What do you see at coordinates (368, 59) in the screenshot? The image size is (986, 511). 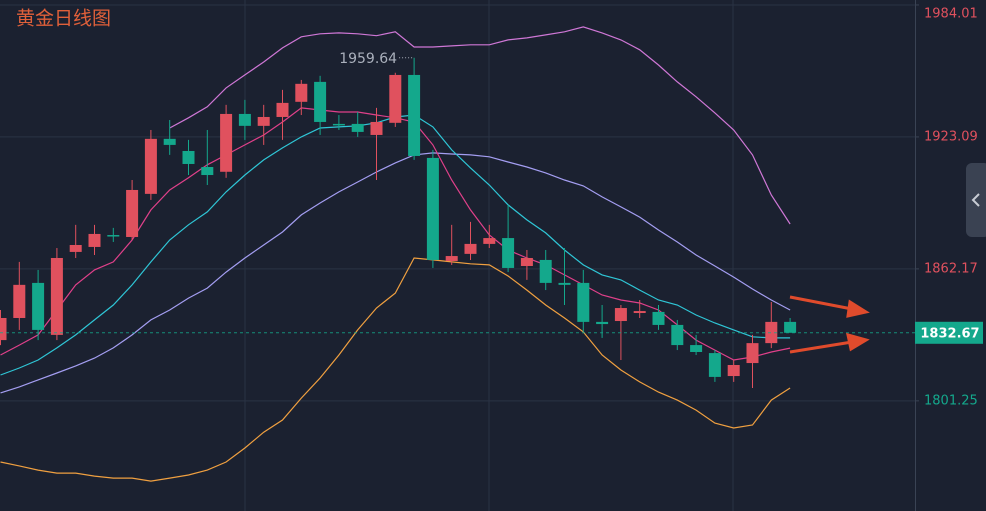 I see `high-label: 1959.64` at bounding box center [368, 59].